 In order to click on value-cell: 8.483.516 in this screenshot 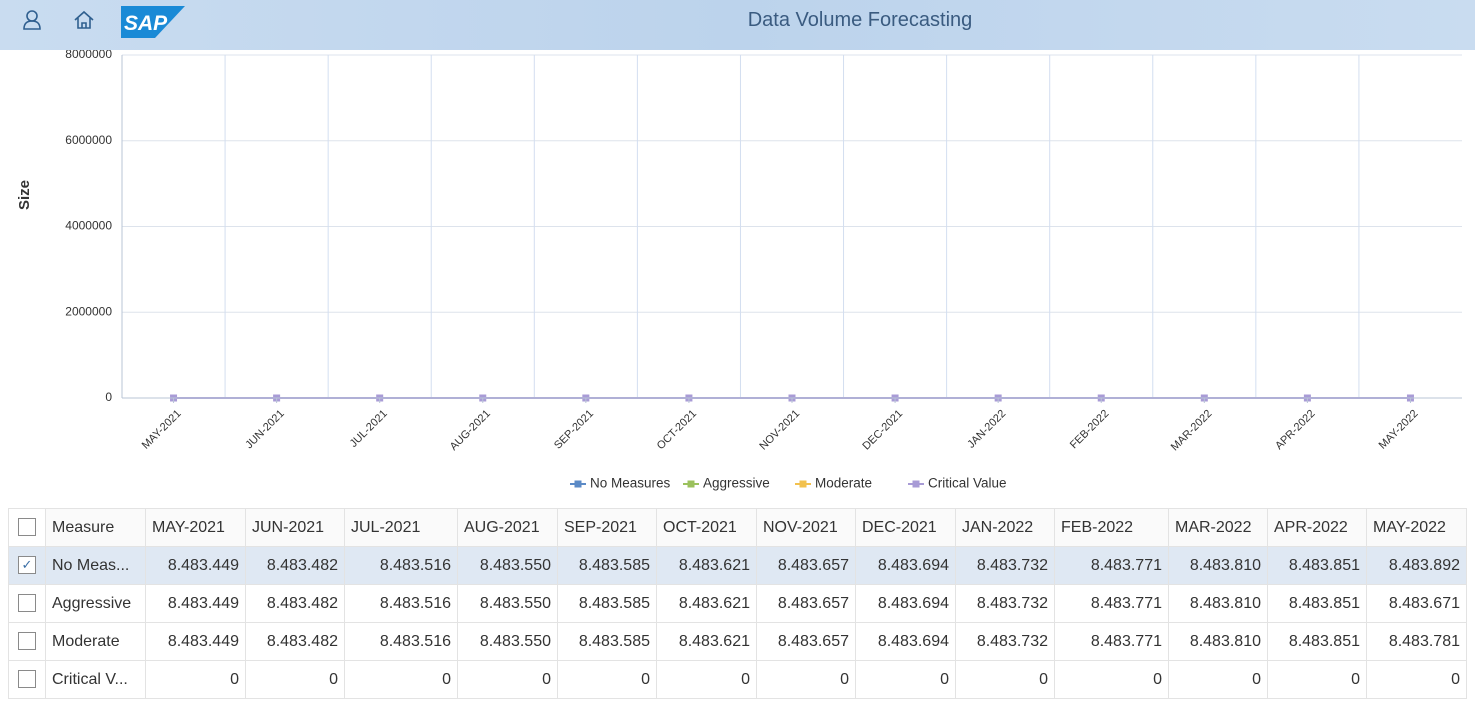, I will do `click(401, 641)`.